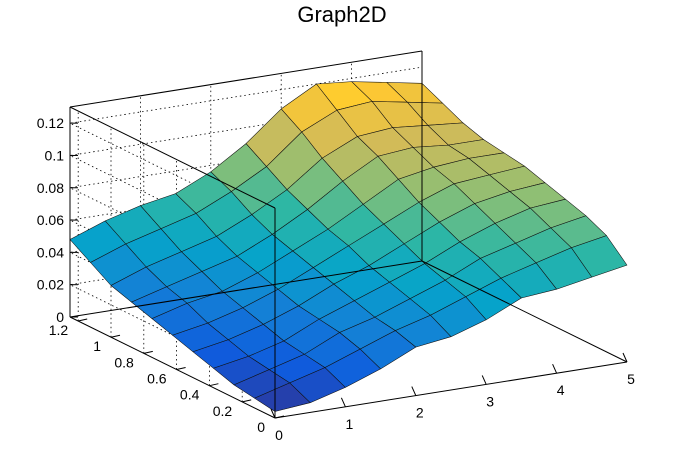 The height and width of the screenshot is (472, 696). I want to click on y-tick-label: 0.4, so click(190, 395).